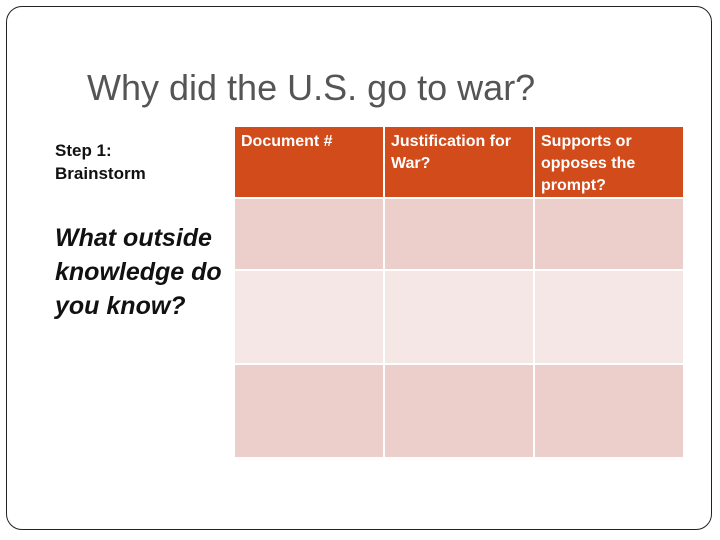 This screenshot has width=720, height=540. What do you see at coordinates (100, 162) in the screenshot?
I see `step-label: Step 1: Brainstorm` at bounding box center [100, 162].